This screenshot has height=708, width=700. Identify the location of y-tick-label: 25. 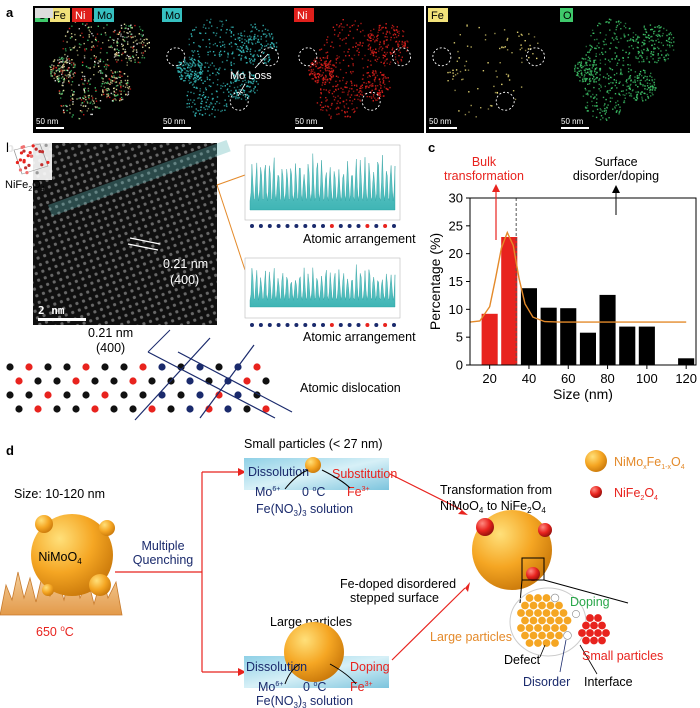
(456, 225).